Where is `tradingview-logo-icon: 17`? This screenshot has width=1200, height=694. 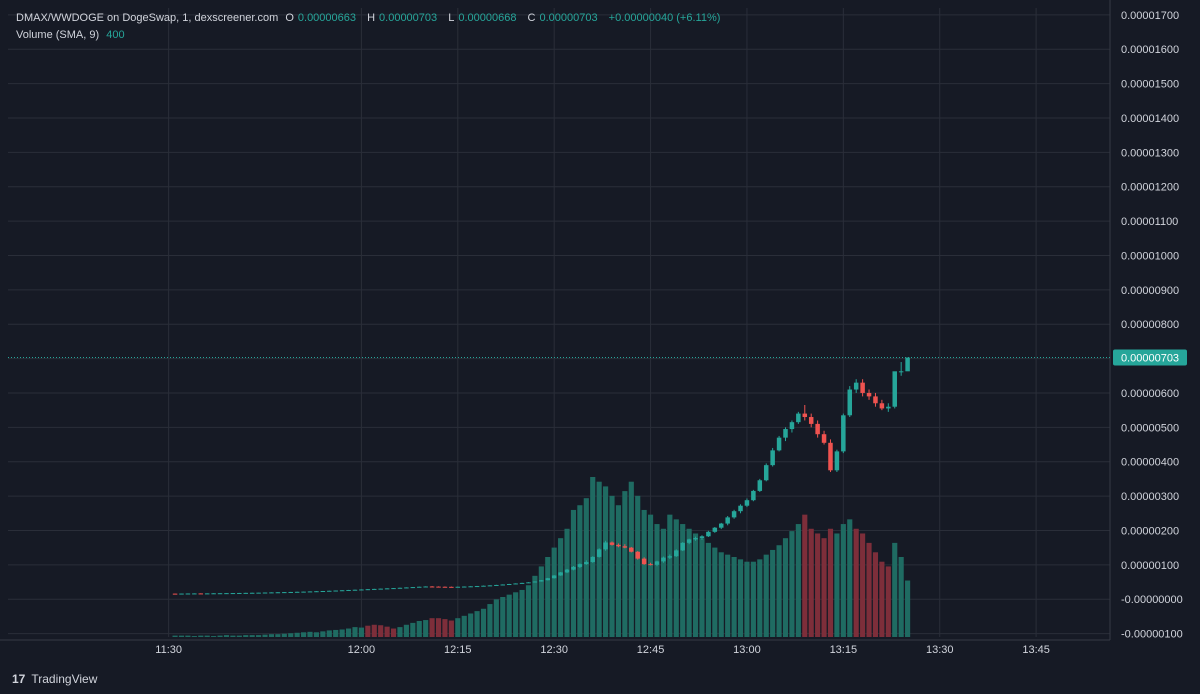
tradingview-logo-icon: 17 is located at coordinates (19, 679).